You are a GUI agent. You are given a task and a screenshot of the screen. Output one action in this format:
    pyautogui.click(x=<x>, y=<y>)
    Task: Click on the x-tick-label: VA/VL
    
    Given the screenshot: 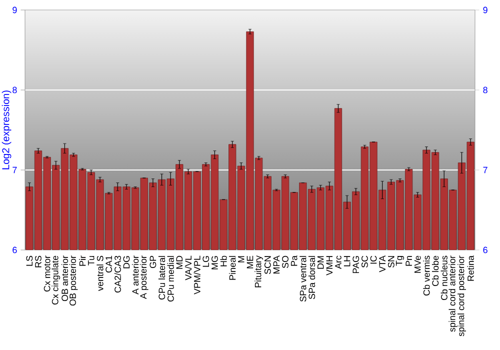 What is the action you would take?
    pyautogui.click(x=188, y=268)
    